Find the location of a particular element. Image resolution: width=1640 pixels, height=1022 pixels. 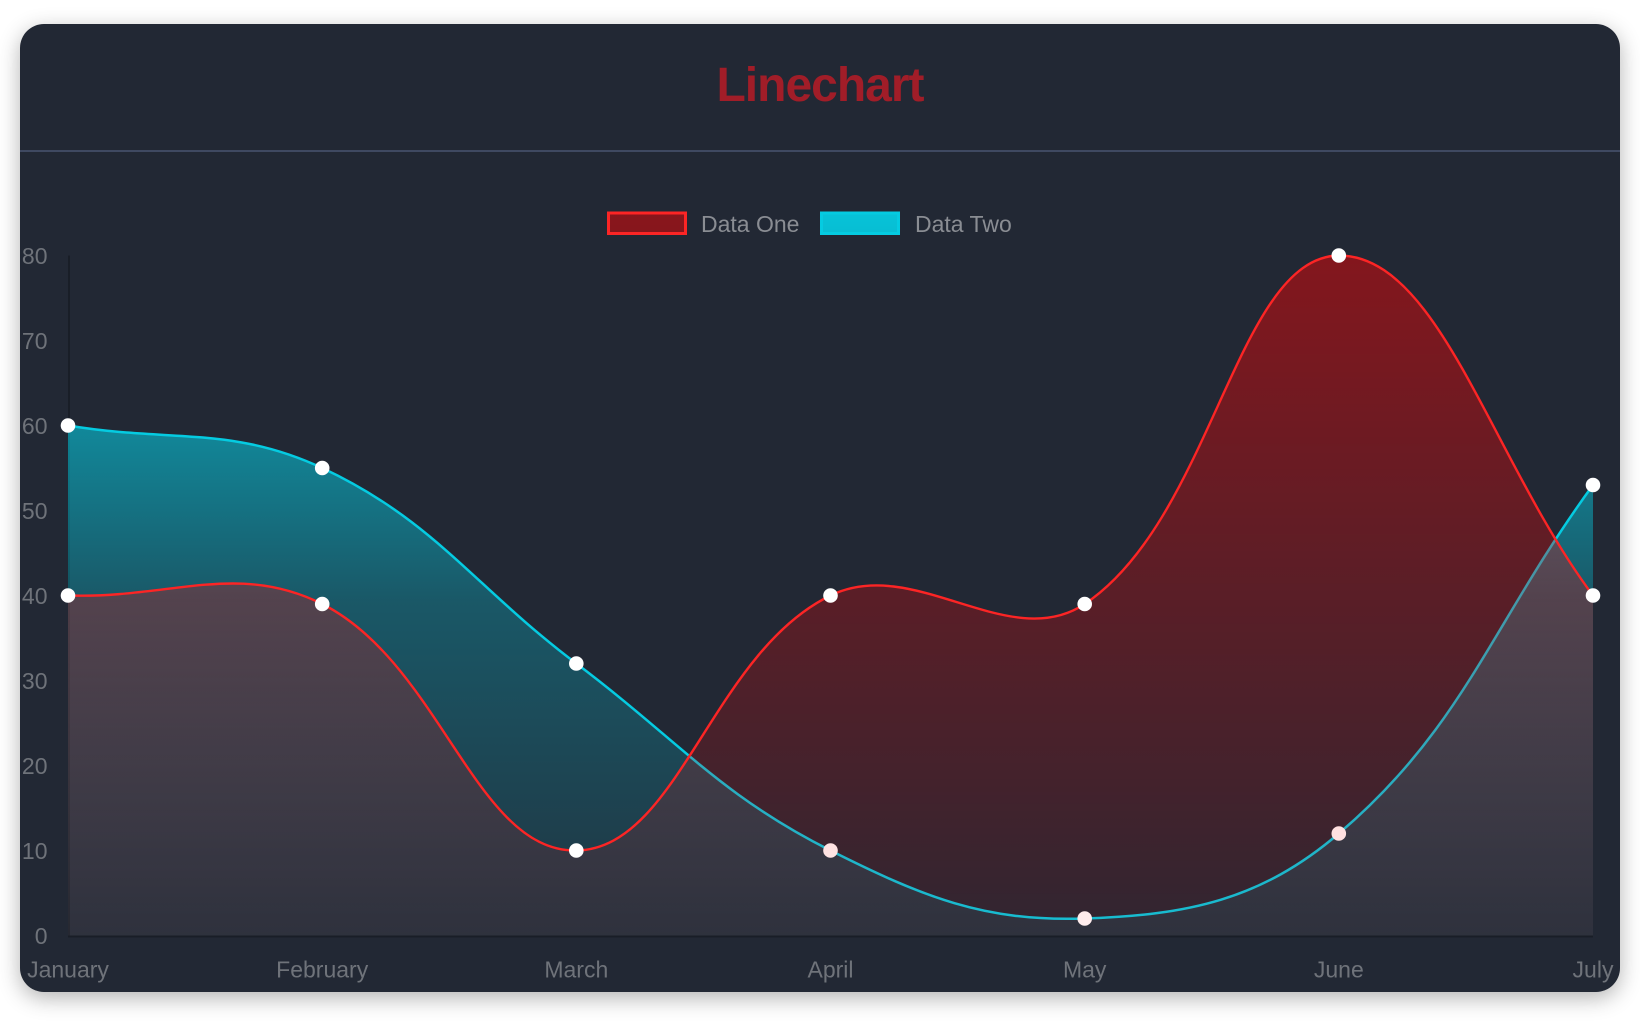

svg-text: 50 is located at coordinates (35, 511).